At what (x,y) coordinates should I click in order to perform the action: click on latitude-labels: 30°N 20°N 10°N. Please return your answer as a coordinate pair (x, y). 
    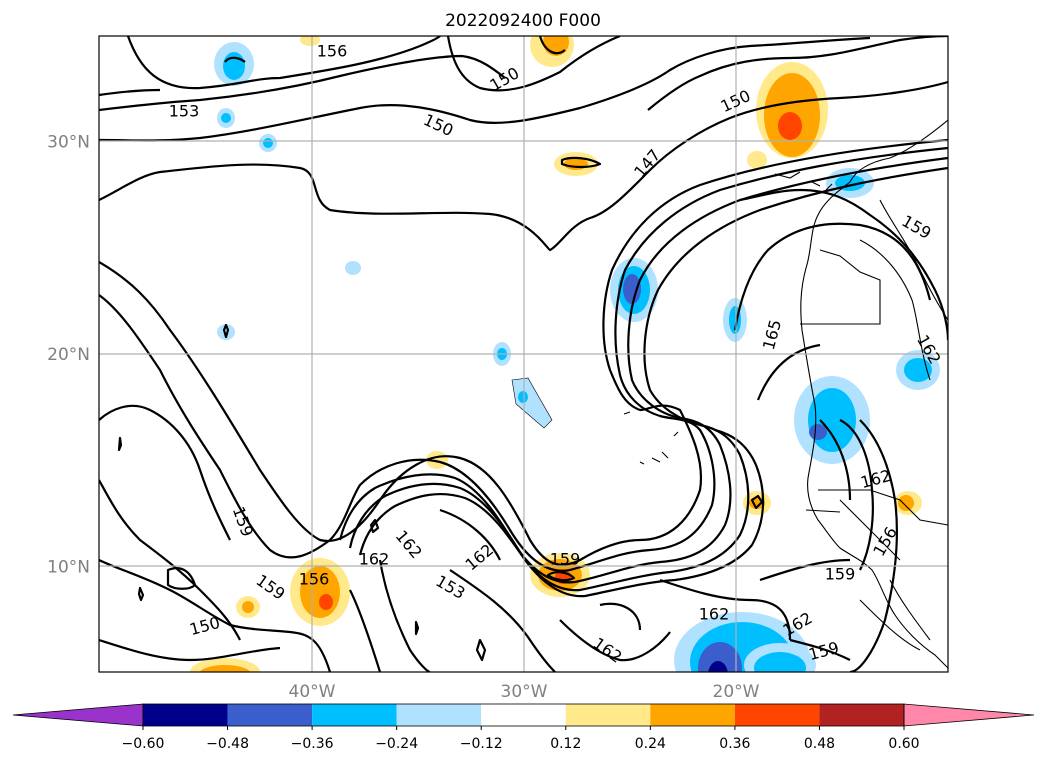
    Looking at the image, I should click on (68, 355).